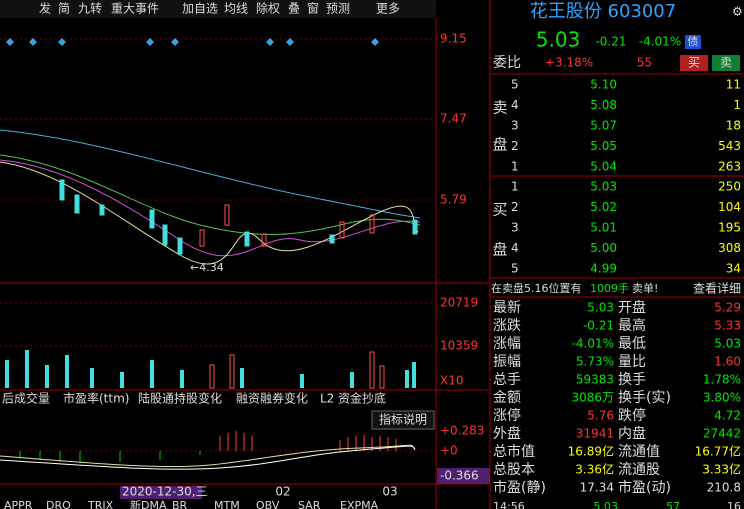  Describe the element at coordinates (507, 433) in the screenshot. I see `stat-label: 外盘` at that location.